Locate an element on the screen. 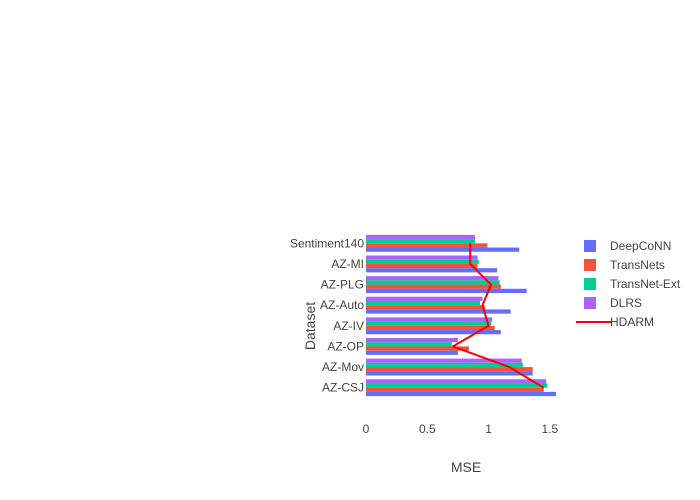  bar-deepconn-az-plg is located at coordinates (446, 291).